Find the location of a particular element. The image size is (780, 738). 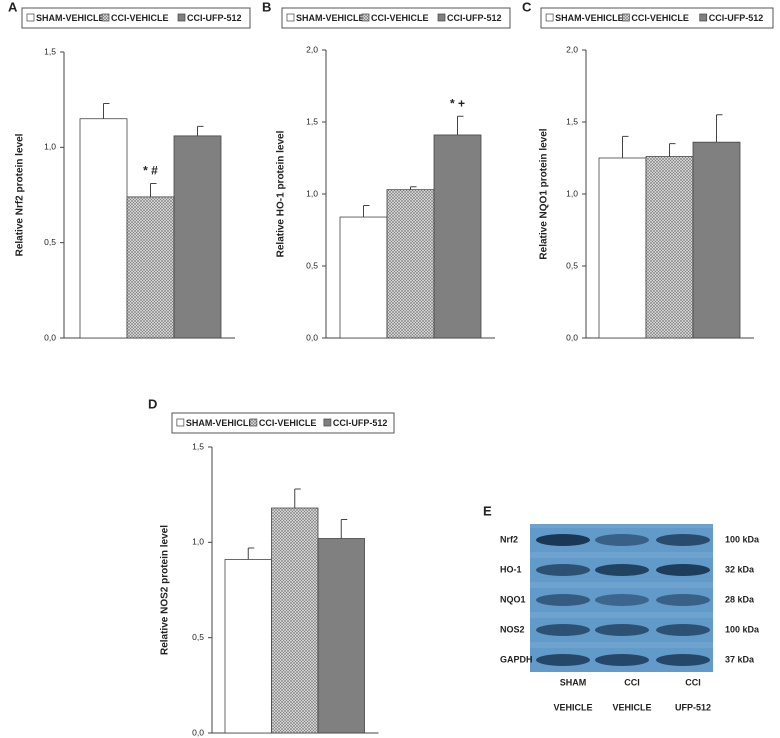

protein-label: GAPDH is located at coordinates (516, 659).